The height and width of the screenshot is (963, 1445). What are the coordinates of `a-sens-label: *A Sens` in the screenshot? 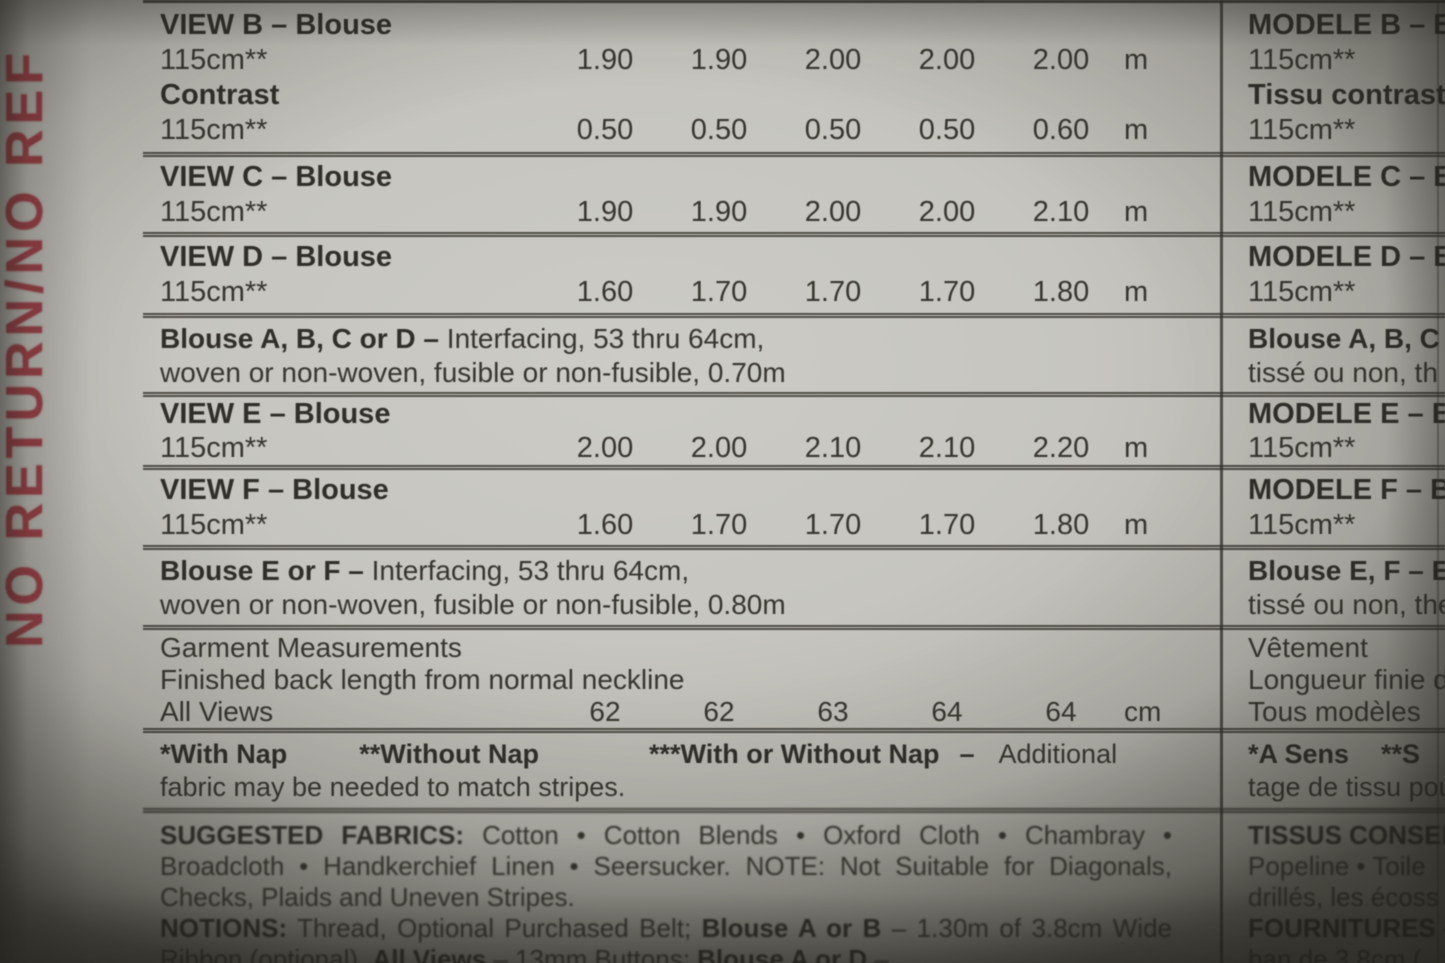 It's located at (1299, 754).